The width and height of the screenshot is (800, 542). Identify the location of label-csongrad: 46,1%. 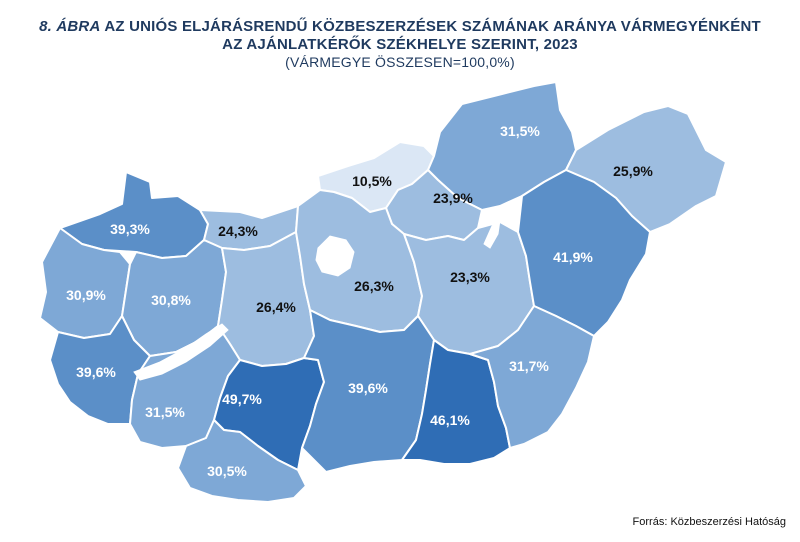
(450, 420).